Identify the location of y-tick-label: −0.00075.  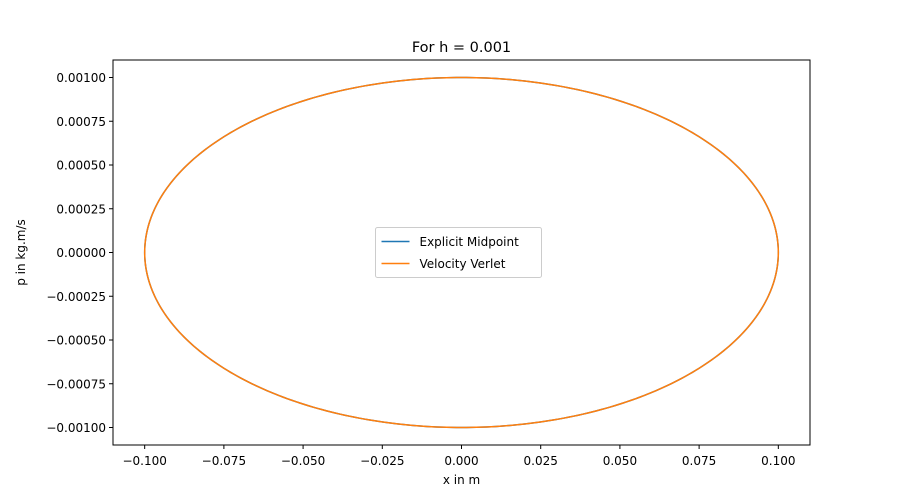
(76, 384).